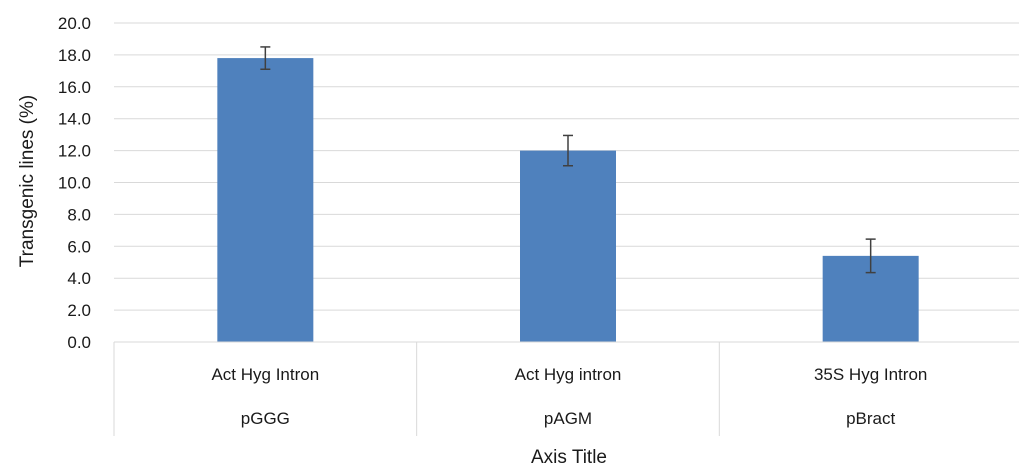 Image resolution: width=1019 pixels, height=470 pixels. What do you see at coordinates (27, 181) in the screenshot?
I see `y-axis-title: Transgenic lines (%)` at bounding box center [27, 181].